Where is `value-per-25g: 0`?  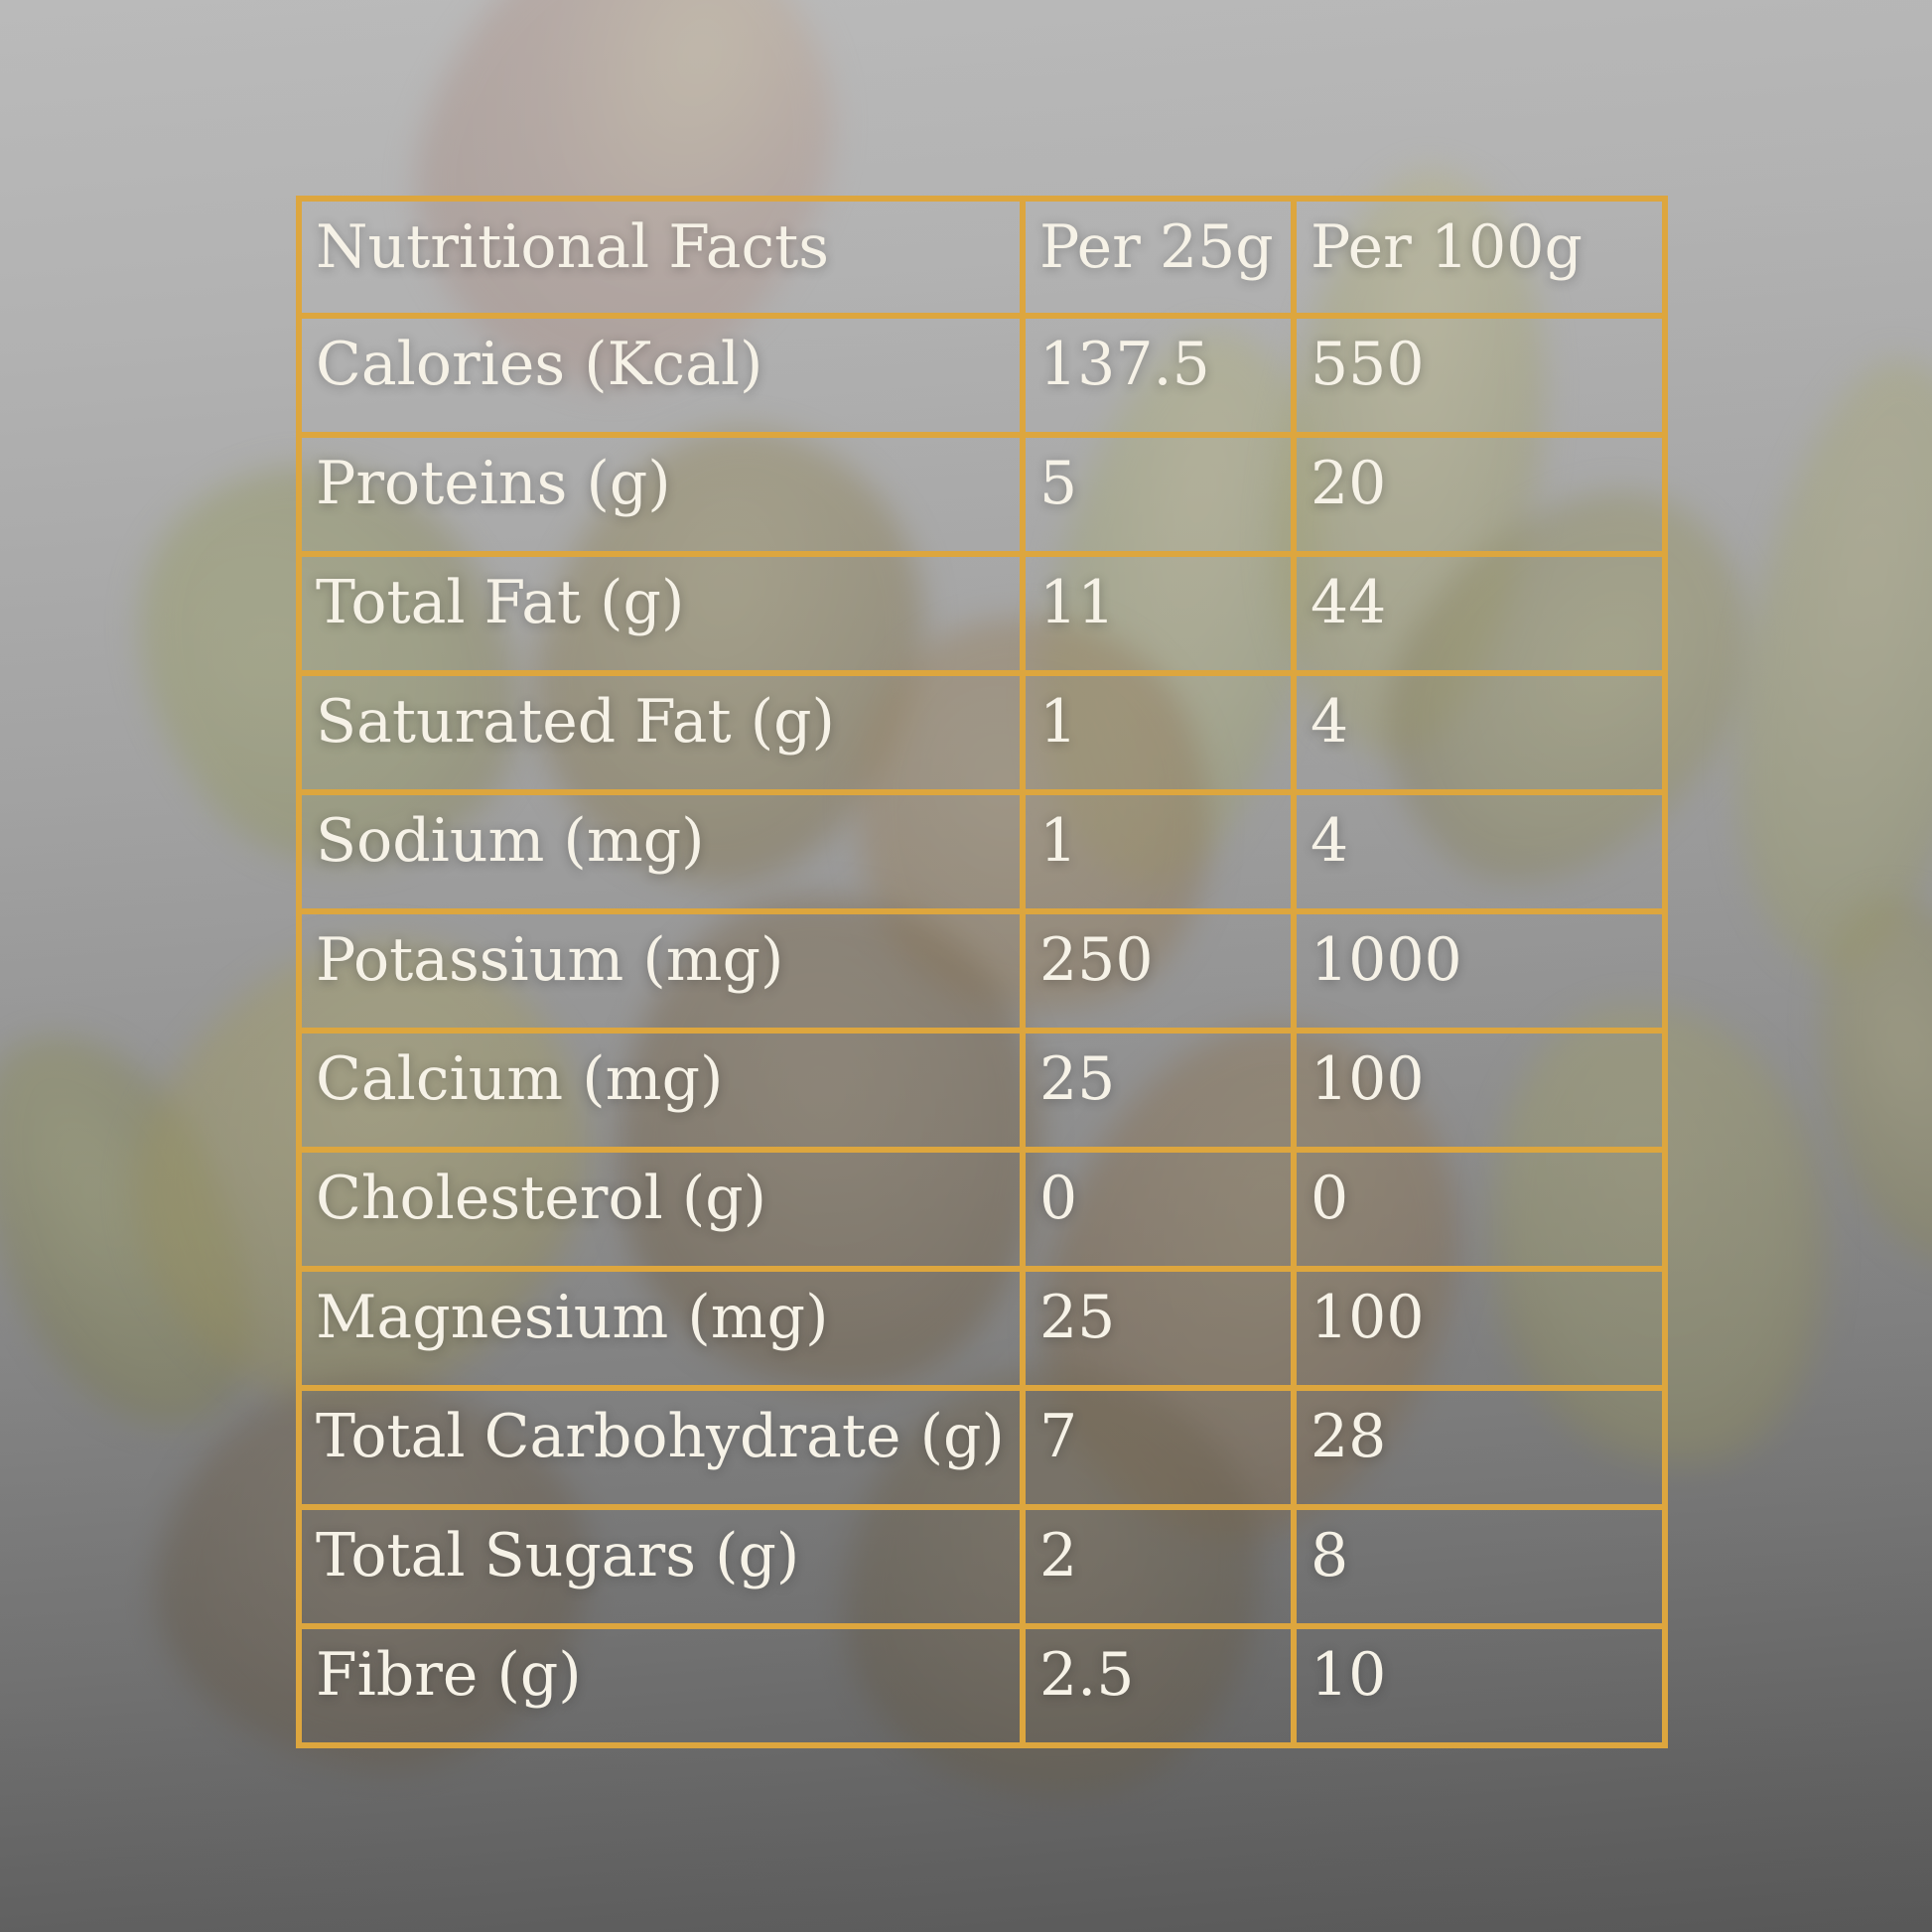 value-per-25g: 0 is located at coordinates (1159, 1209).